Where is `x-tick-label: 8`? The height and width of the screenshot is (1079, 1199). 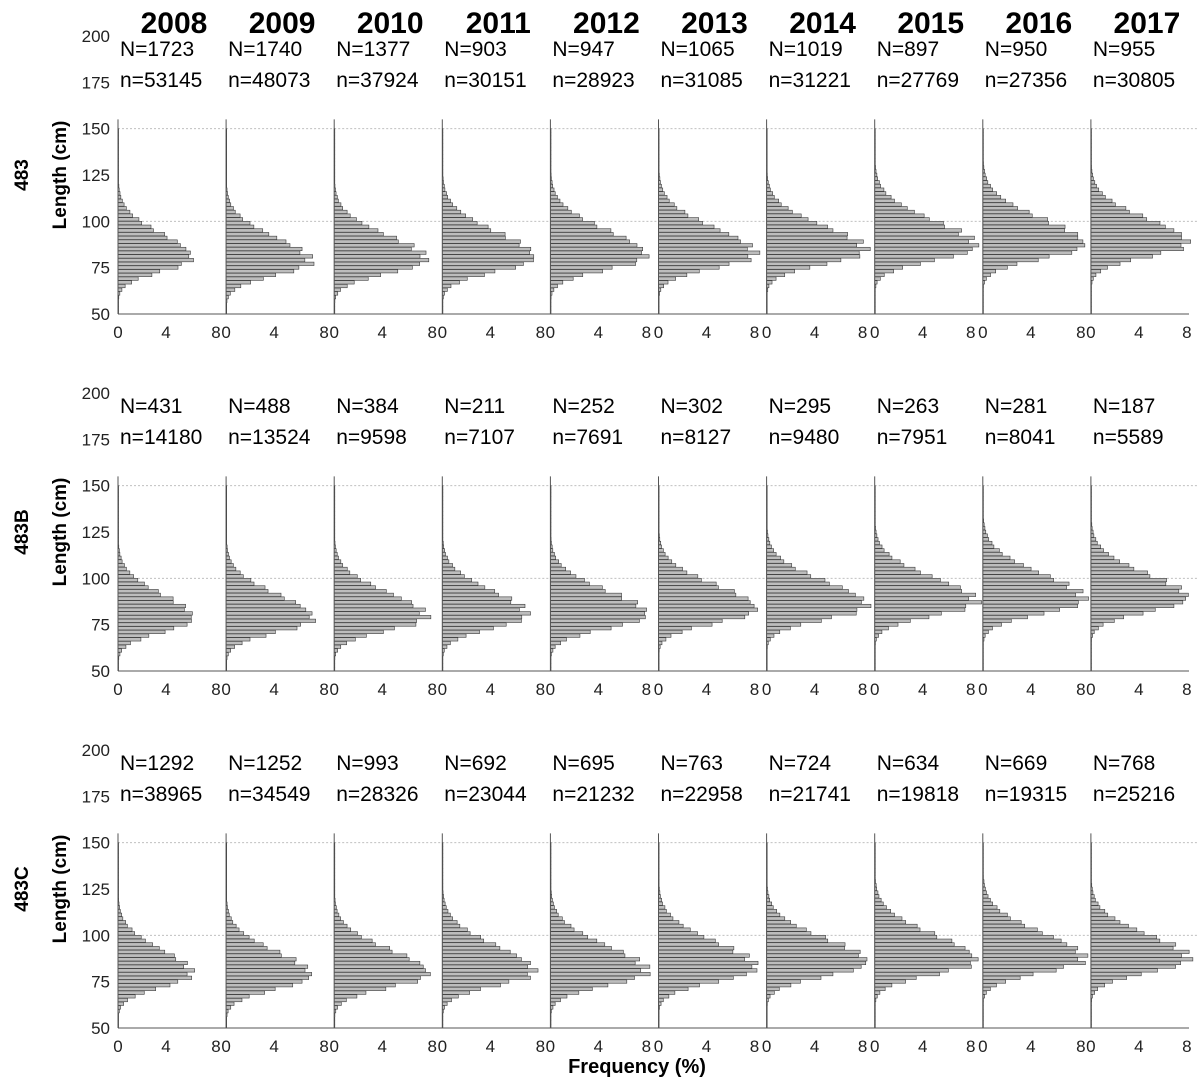 x-tick-label: 8 is located at coordinates (431, 689).